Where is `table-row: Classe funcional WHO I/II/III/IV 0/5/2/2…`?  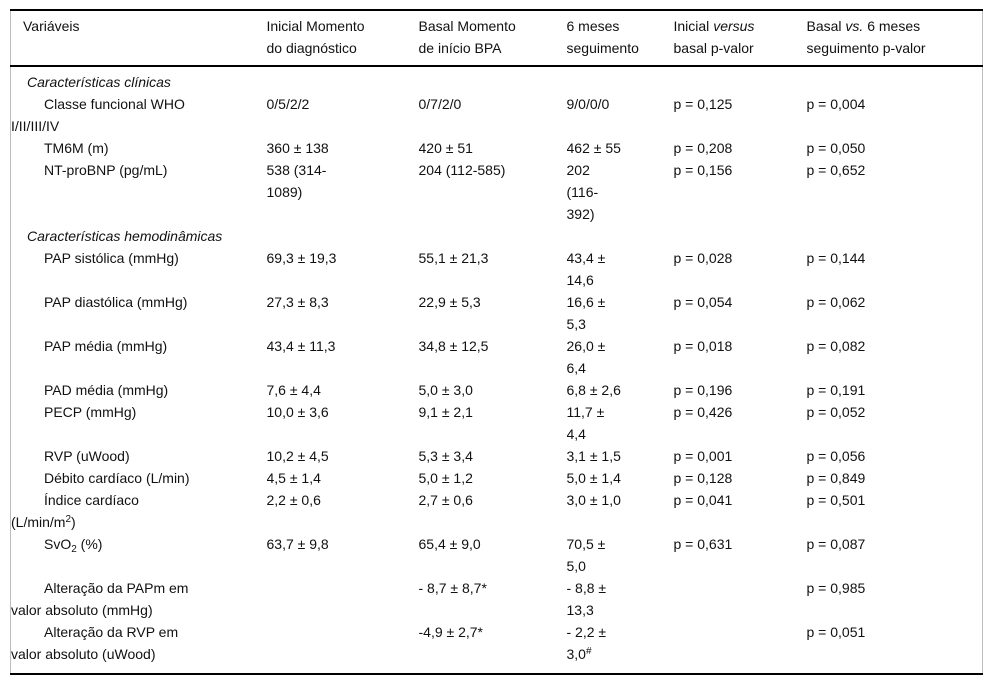 table-row: Classe funcional WHO I/II/III/IV 0/5/2/2… is located at coordinates (497, 115).